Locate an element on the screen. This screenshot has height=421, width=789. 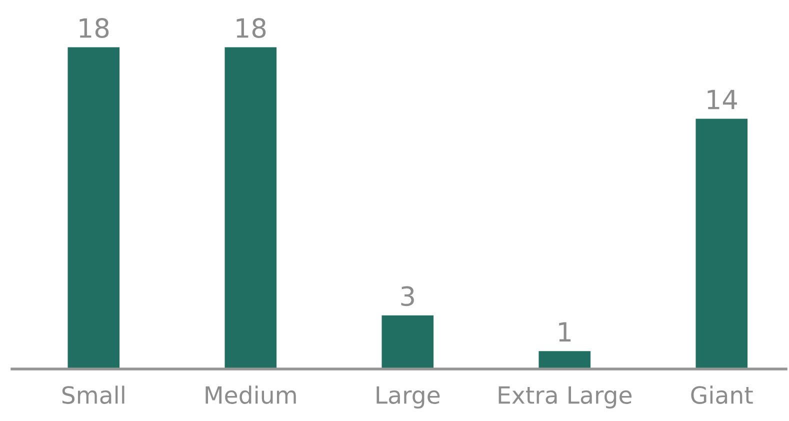
x-tick-label: Giant is located at coordinates (722, 395).